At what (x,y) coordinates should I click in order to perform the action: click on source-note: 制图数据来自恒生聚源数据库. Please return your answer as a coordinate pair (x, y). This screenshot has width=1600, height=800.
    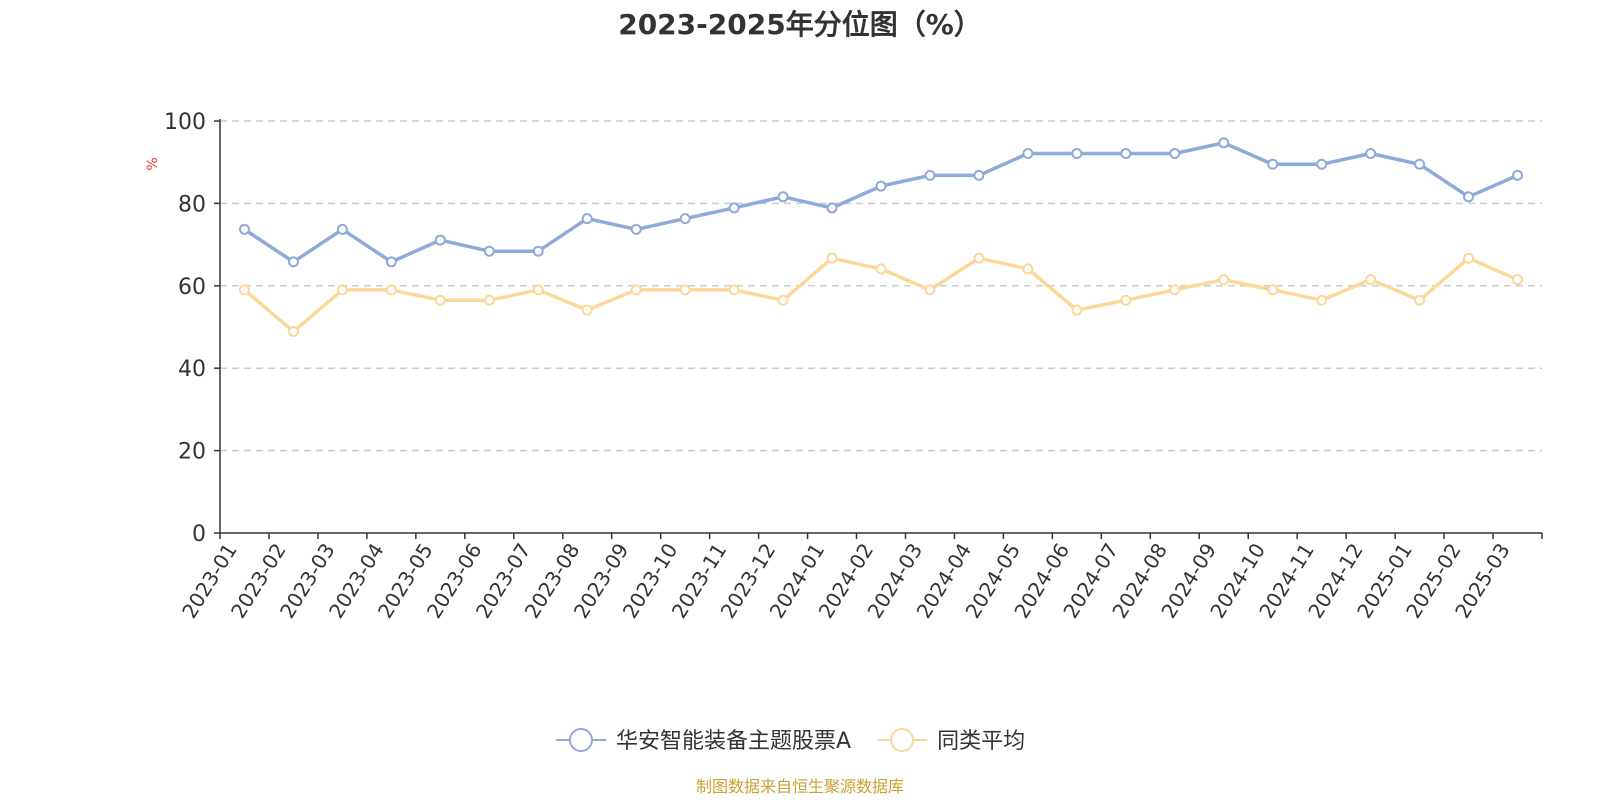
    Looking at the image, I should click on (800, 786).